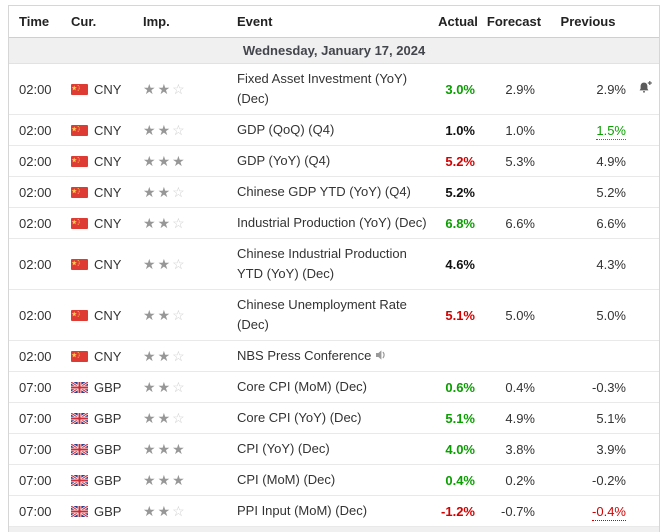 The height and width of the screenshot is (532, 661). I want to click on event-cell: Chinese Unemployment Rate (Dec), so click(335, 315).